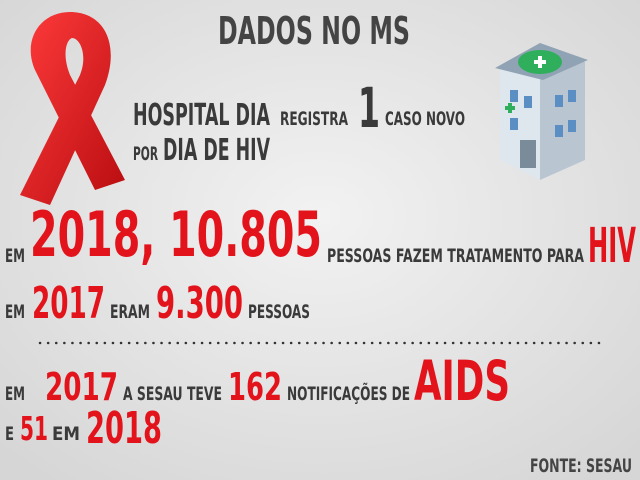  What do you see at coordinates (541, 111) in the screenshot?
I see `hospital-icon` at bounding box center [541, 111].